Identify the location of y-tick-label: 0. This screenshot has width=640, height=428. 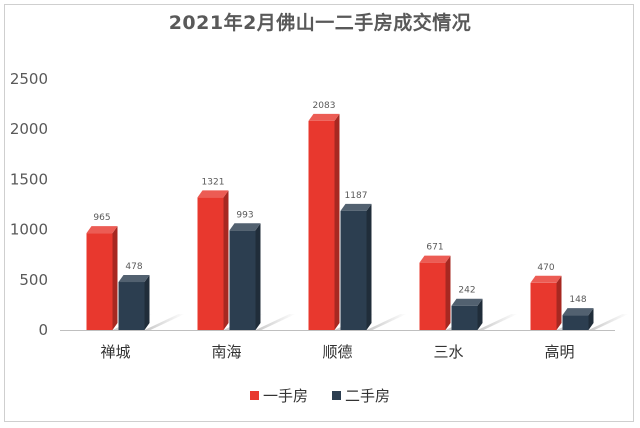
(43, 330).